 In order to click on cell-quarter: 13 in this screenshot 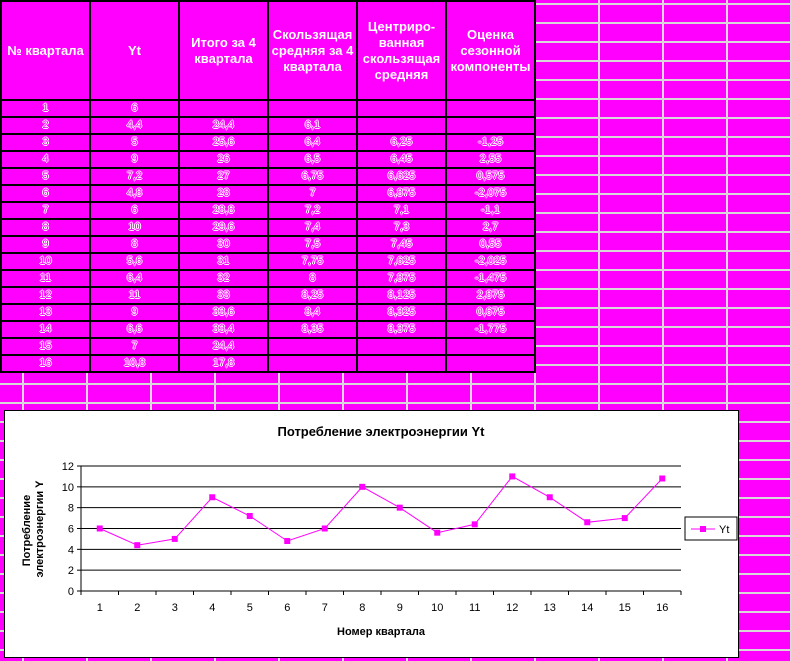, I will do `click(45, 312)`.